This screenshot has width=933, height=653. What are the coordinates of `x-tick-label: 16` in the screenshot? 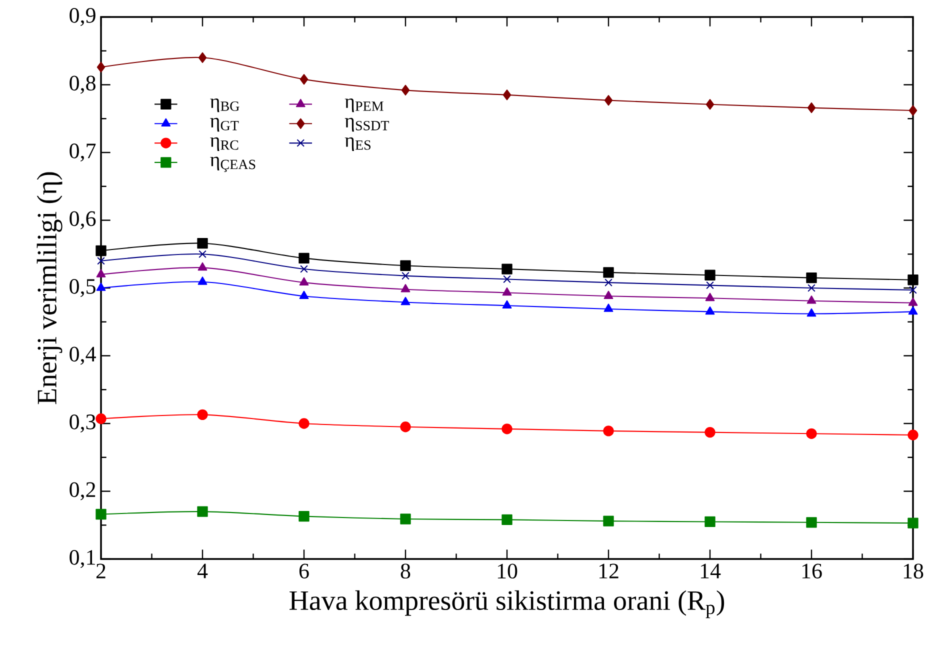 It's located at (812, 571).